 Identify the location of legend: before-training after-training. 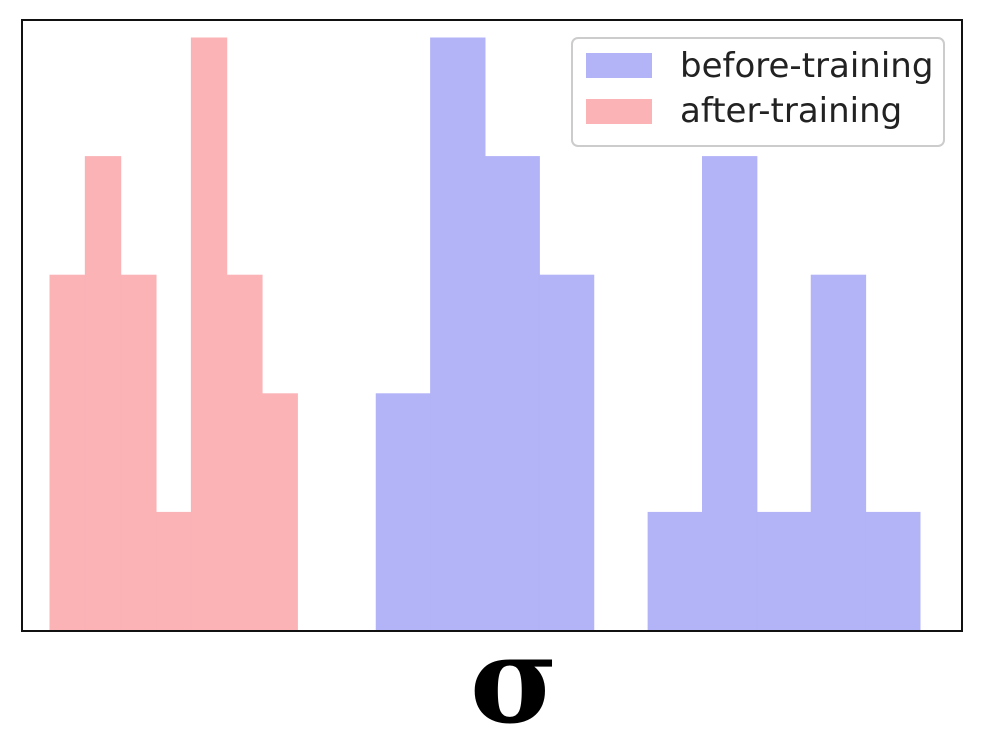
(758, 92).